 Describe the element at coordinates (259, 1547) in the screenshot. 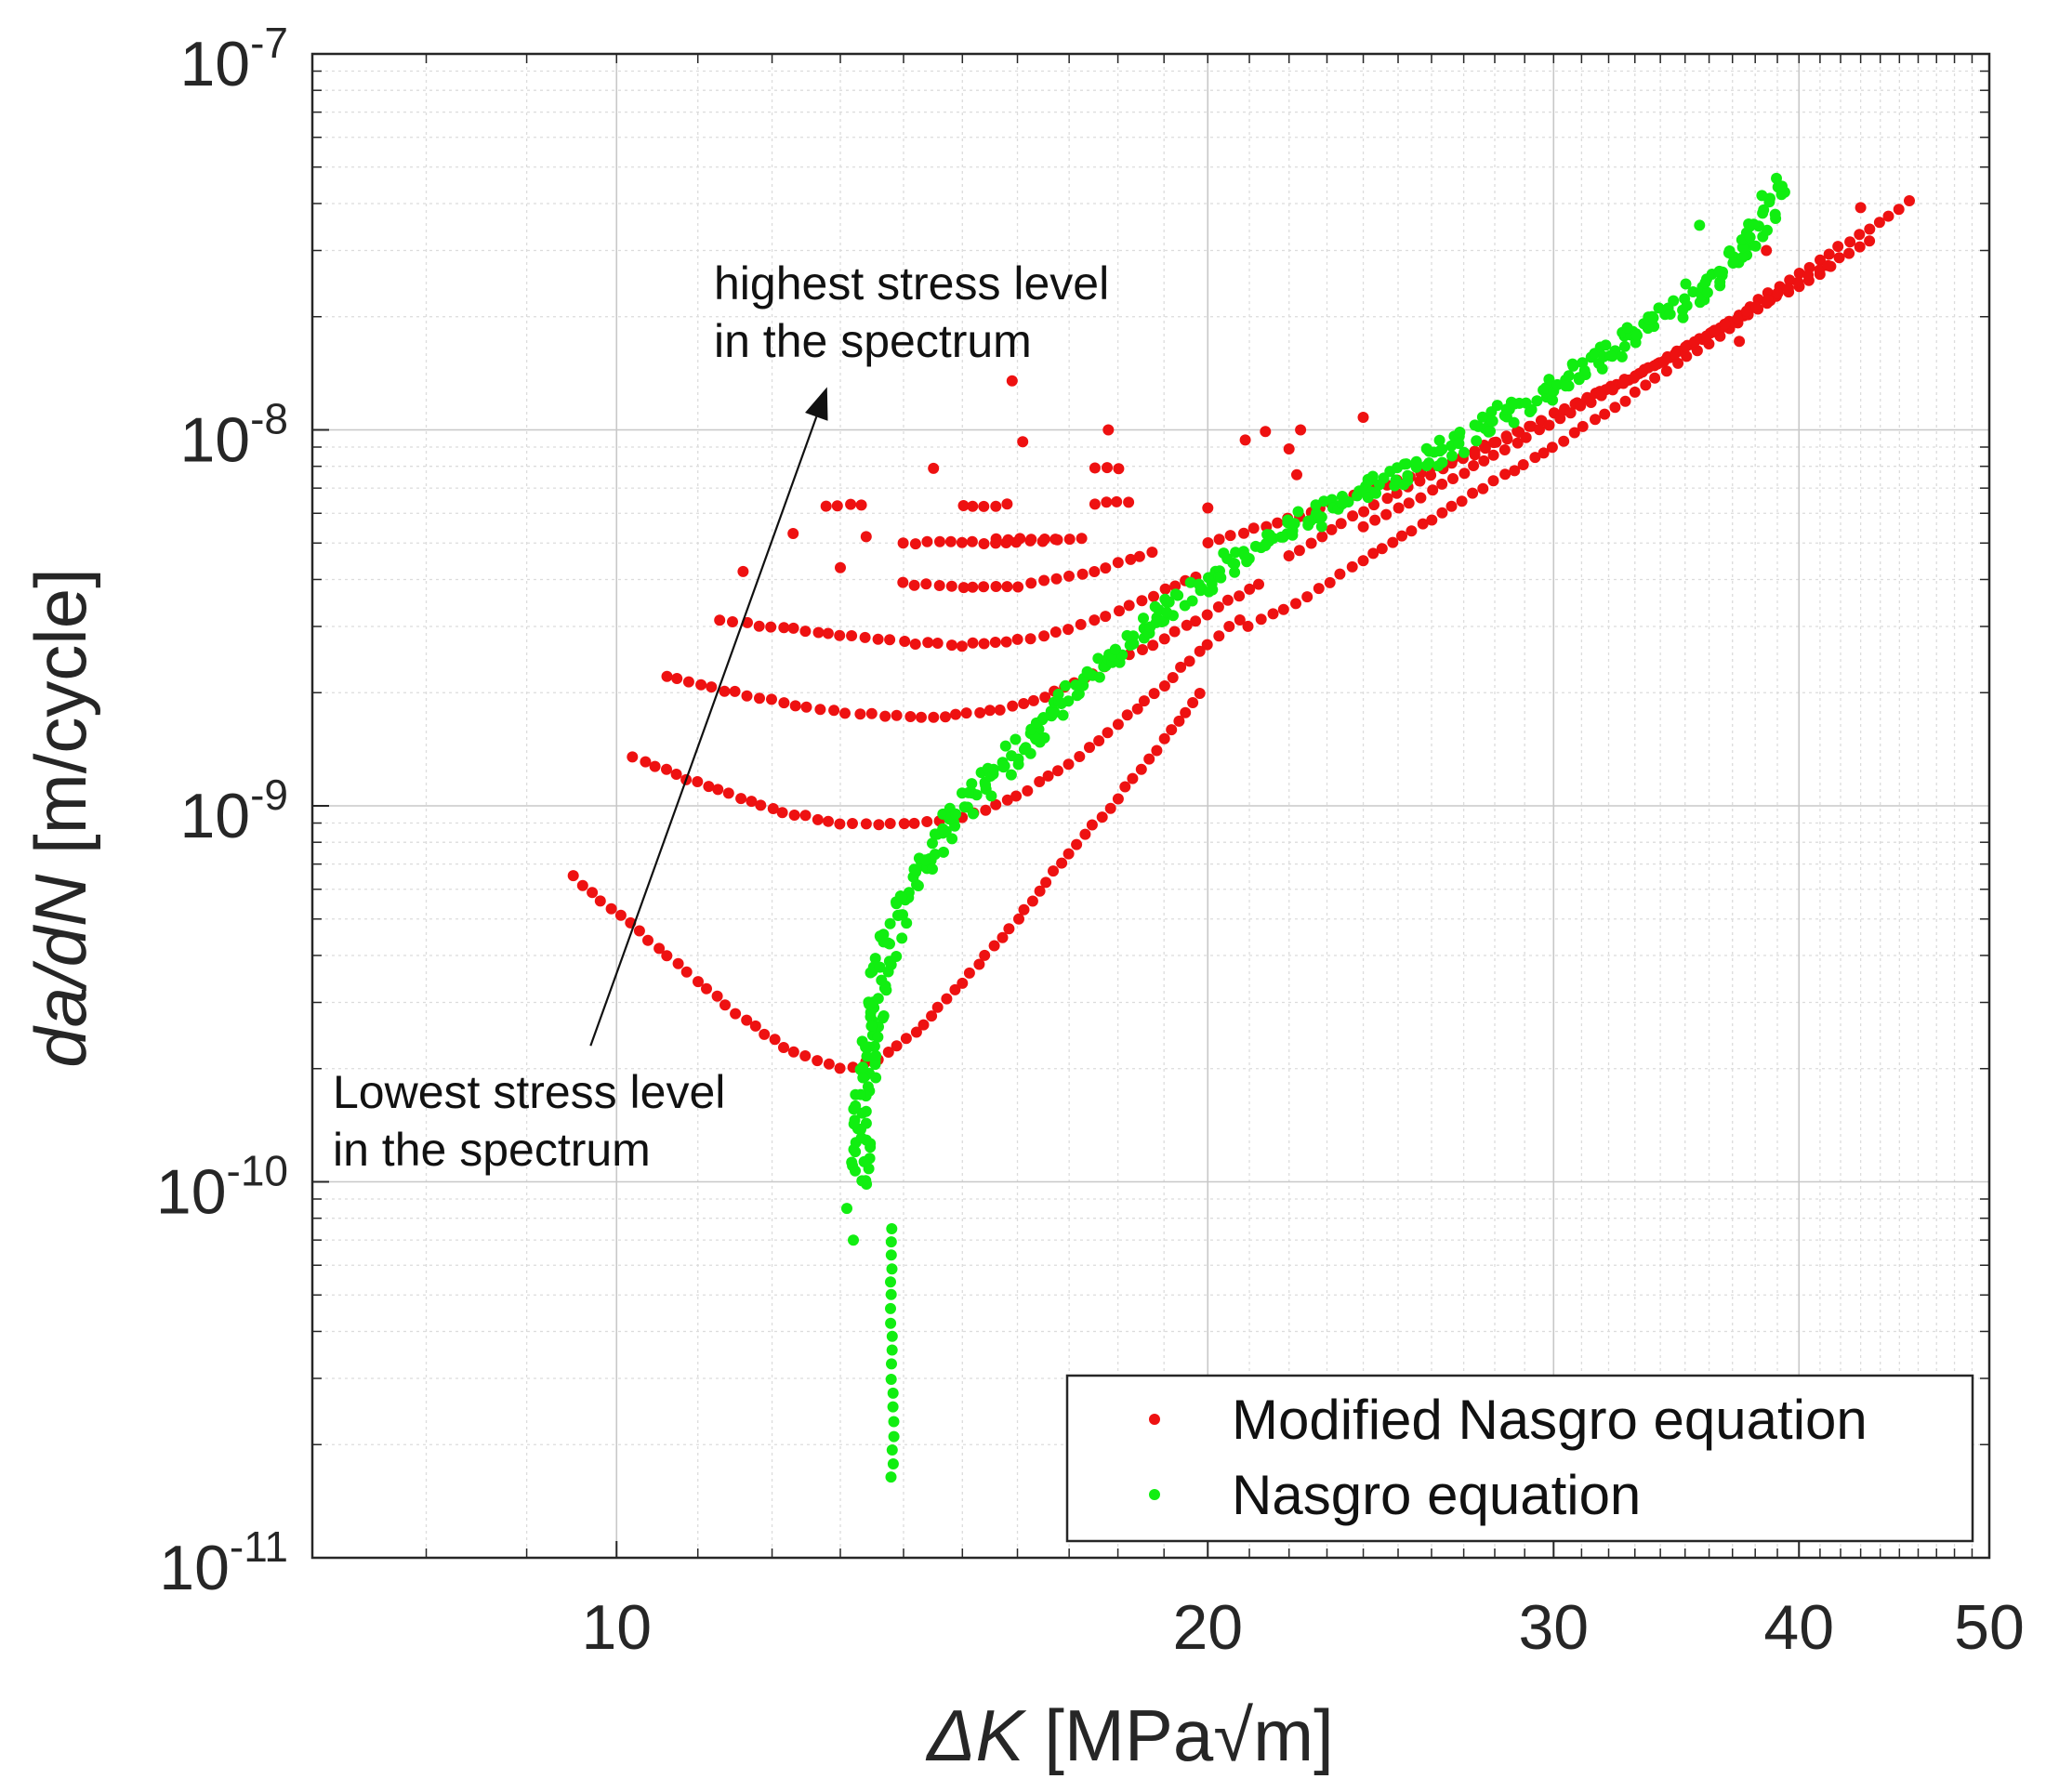

I see `y-tick-label-exponent: -11` at that location.